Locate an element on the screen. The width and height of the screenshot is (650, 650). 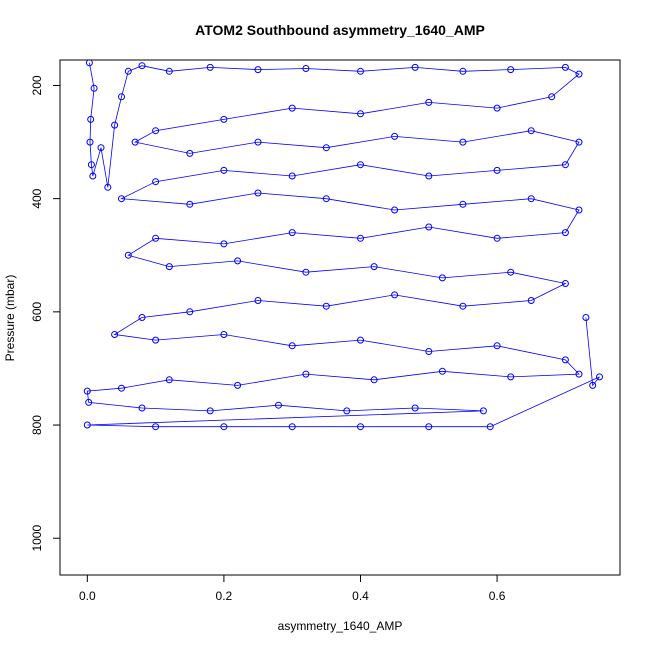
x-tick-label: 0.2 is located at coordinates (224, 596).